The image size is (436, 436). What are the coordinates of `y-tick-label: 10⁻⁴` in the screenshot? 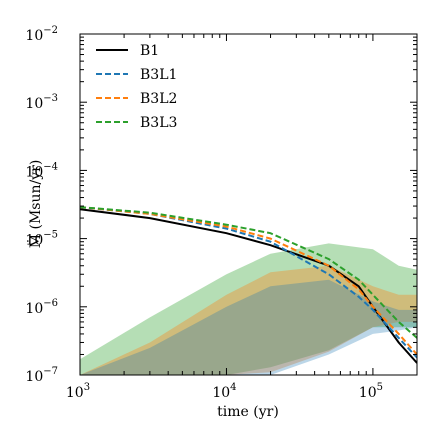 It's located at (41, 170).